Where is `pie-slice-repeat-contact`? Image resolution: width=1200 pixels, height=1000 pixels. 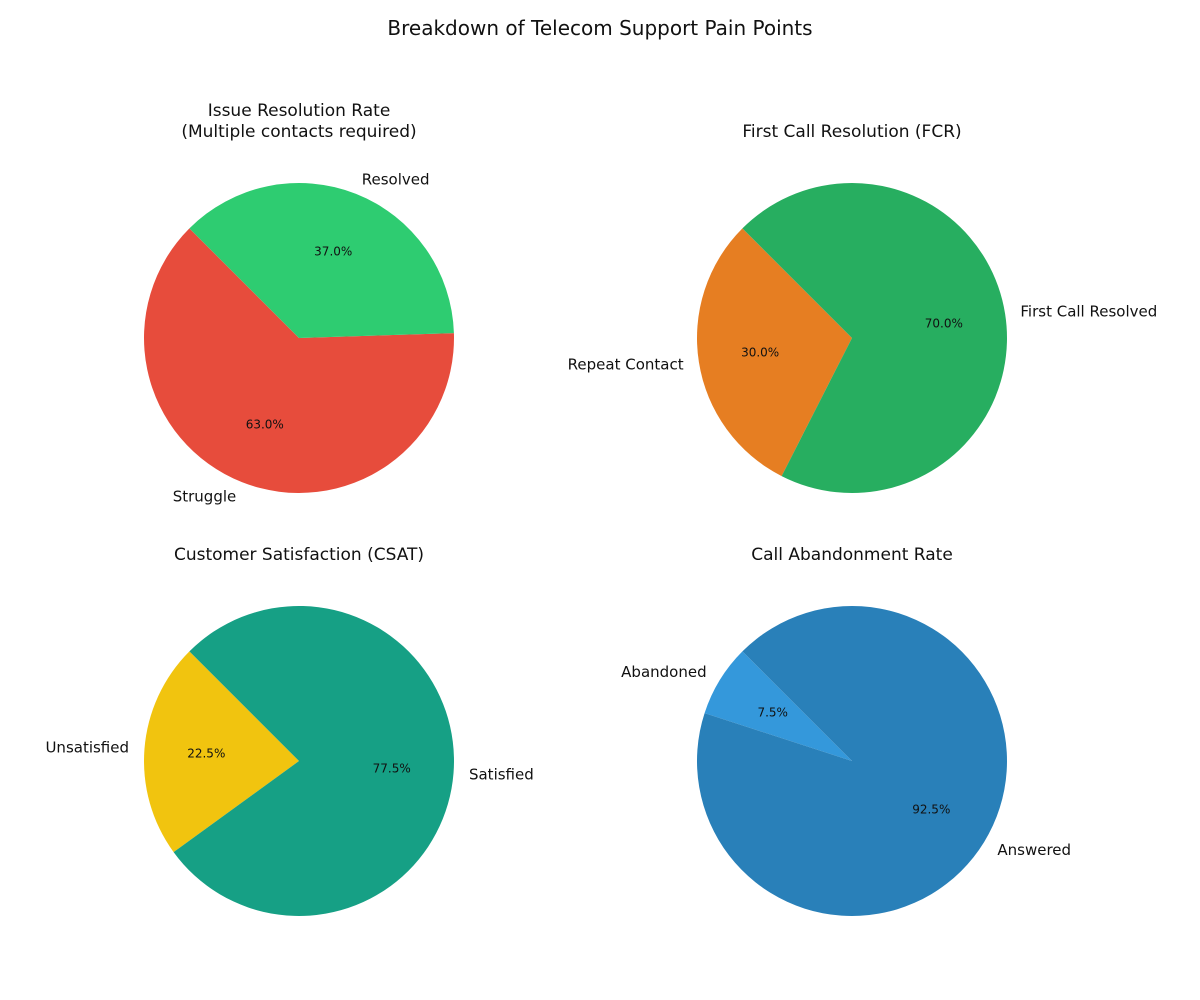 pie-slice-repeat-contact is located at coordinates (774, 352).